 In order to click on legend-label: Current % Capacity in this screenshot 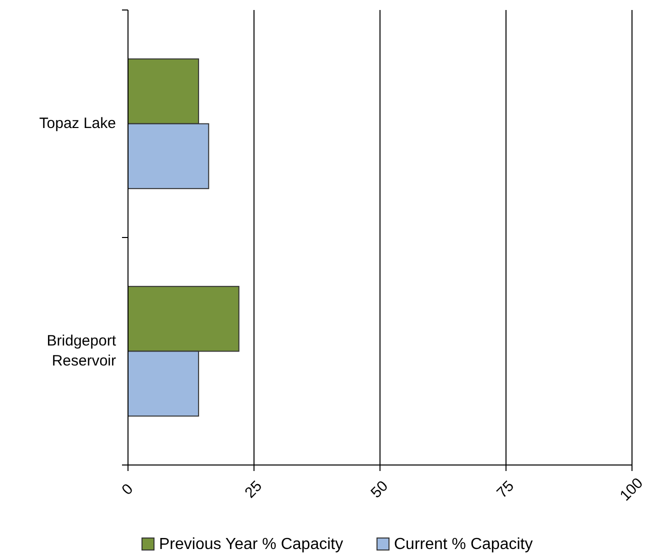, I will do `click(463, 544)`.